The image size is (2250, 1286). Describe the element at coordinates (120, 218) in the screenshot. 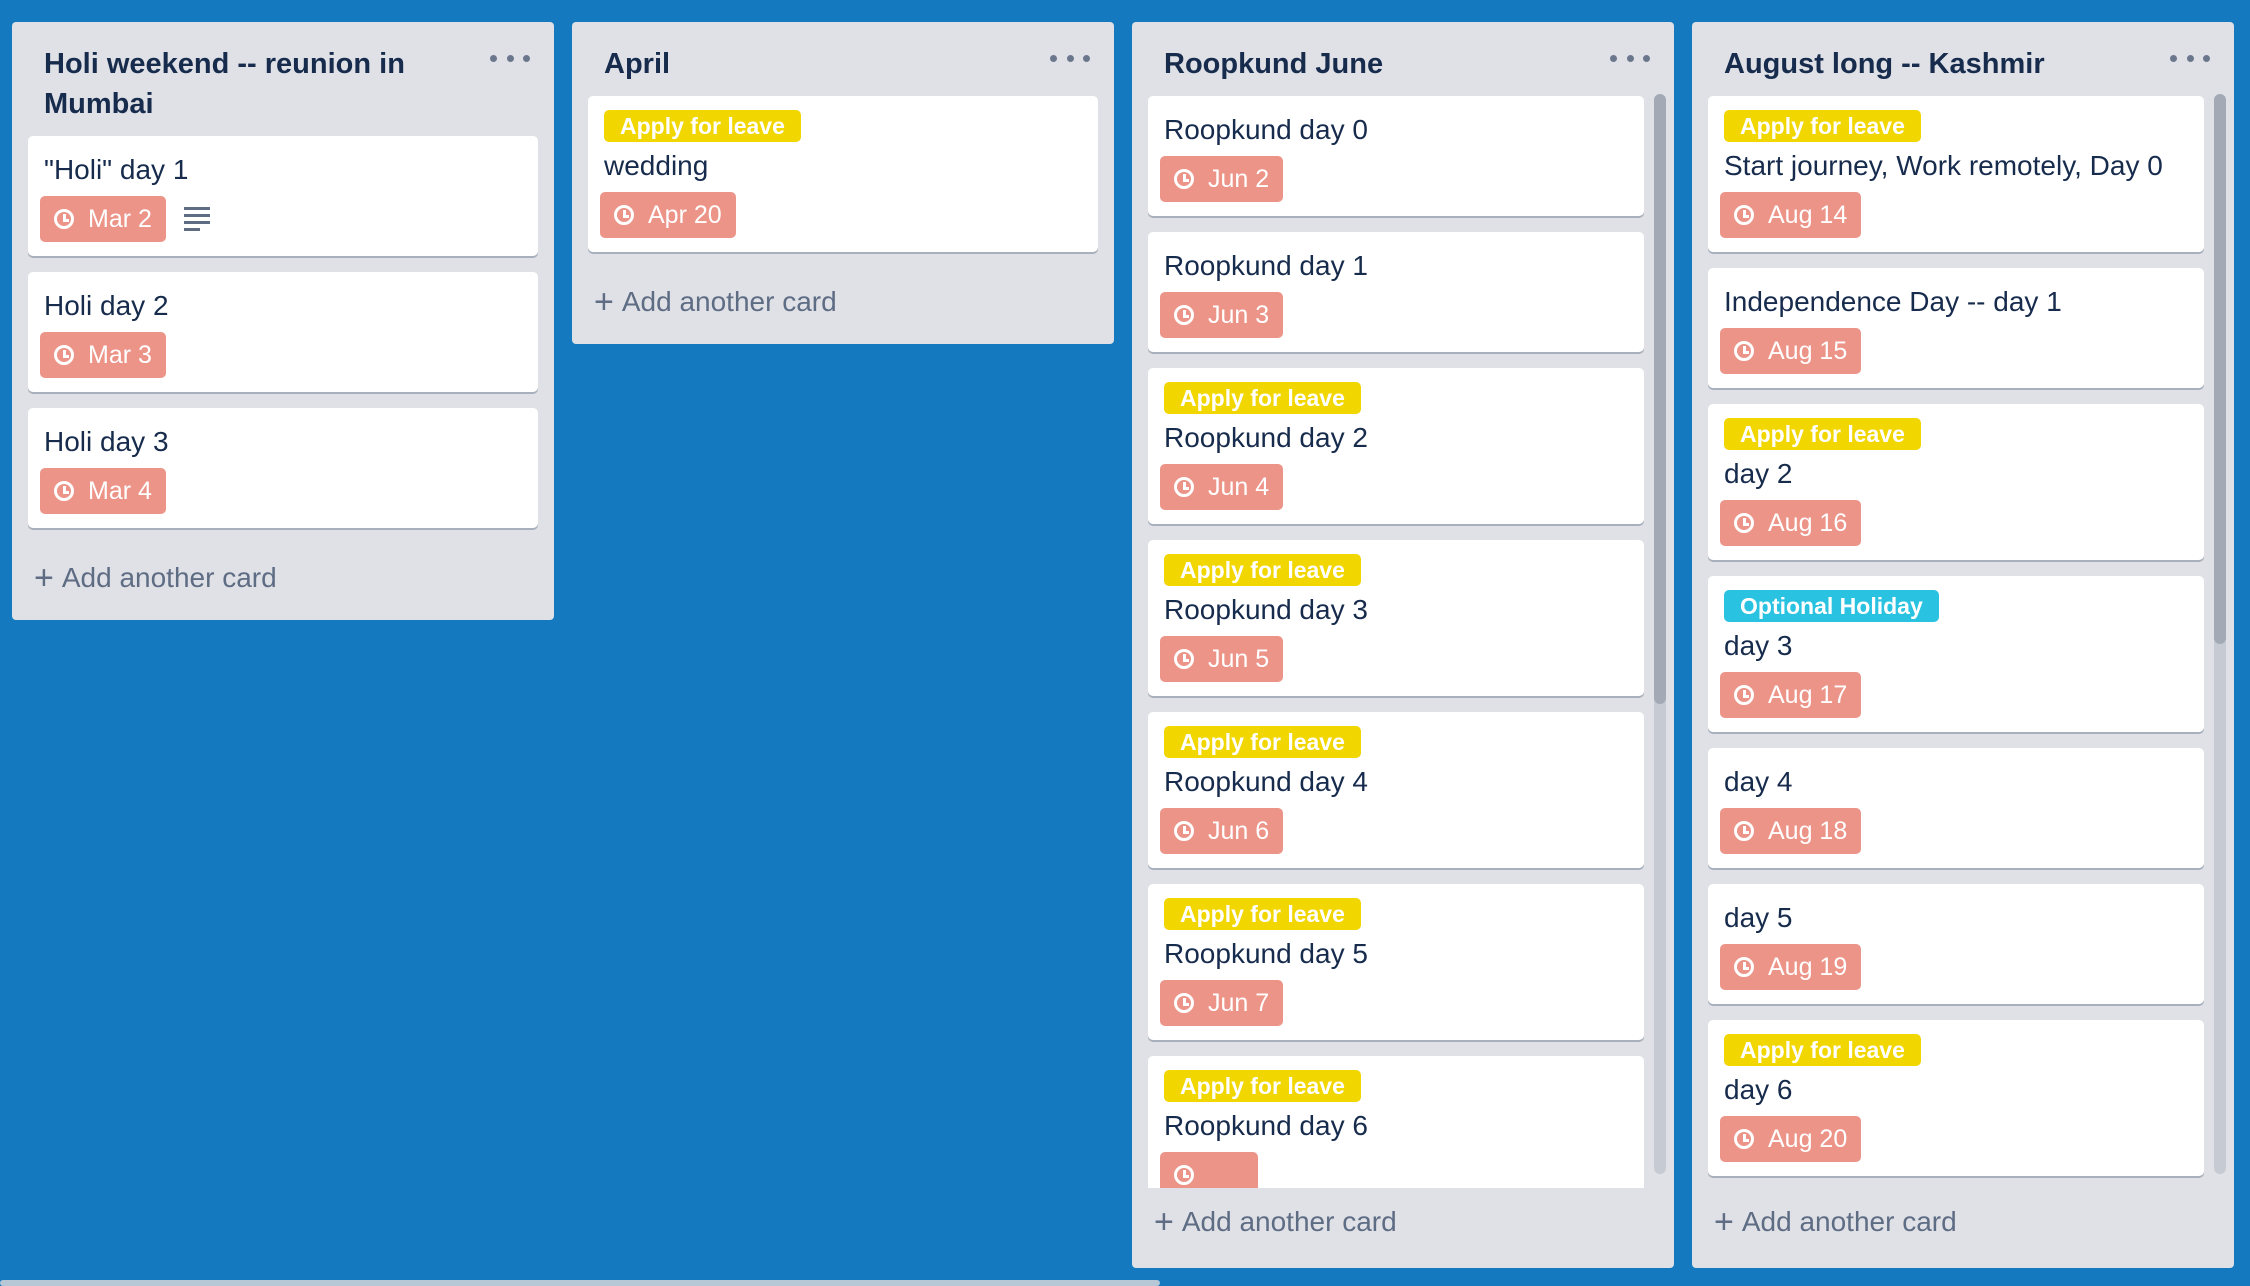

I see `due-date-text: Mar 2` at that location.